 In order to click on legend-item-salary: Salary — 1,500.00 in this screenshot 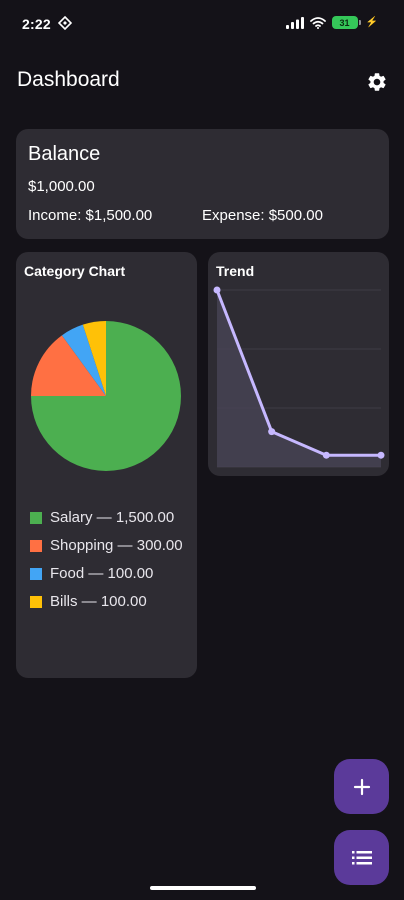, I will do `click(111, 517)`.